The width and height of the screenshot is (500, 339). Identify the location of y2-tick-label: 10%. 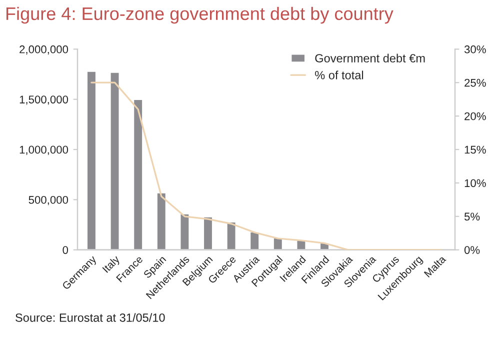
(475, 183).